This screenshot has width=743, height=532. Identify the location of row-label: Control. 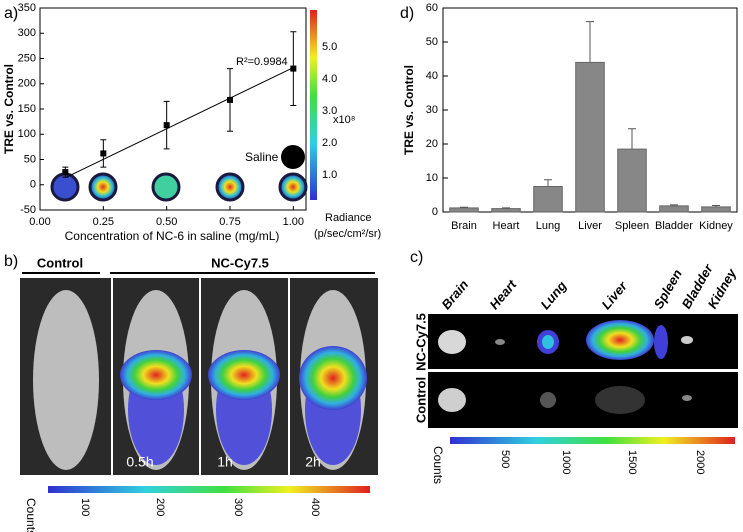
(420, 400).